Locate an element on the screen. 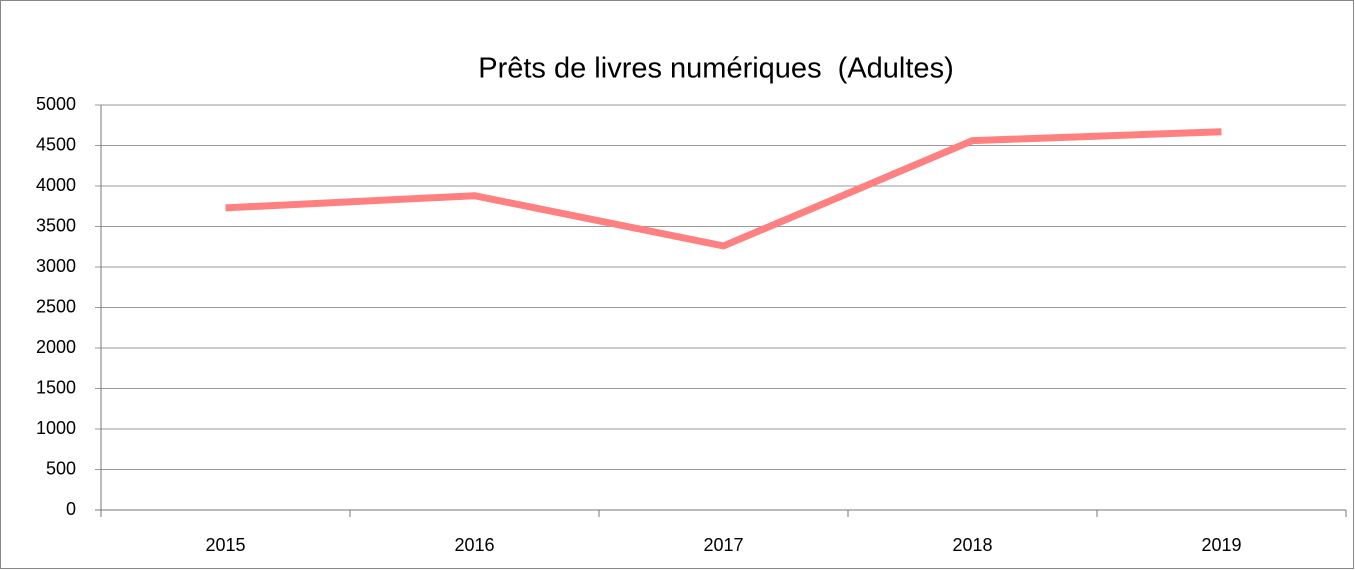 This screenshot has width=1355, height=570. x-tick-label: 2017 is located at coordinates (723, 545).